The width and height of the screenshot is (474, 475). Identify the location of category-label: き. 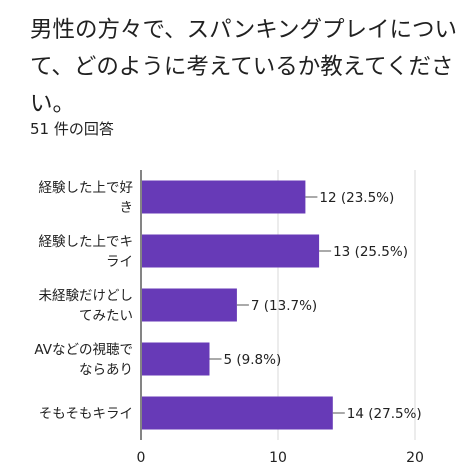
(127, 208).